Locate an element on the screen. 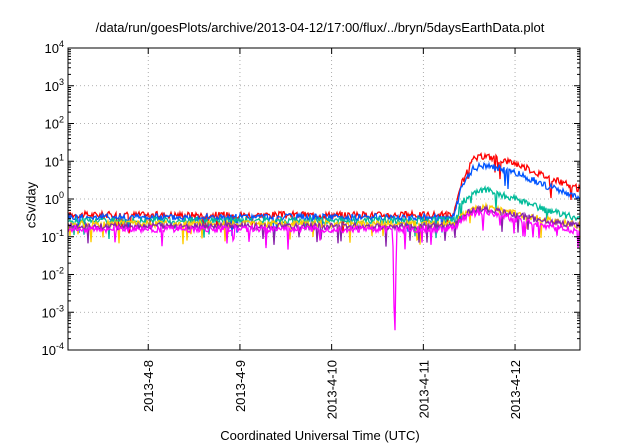 Image resolution: width=640 pixels, height=448 pixels. x-tick-label: 2013-4-9 is located at coordinates (240, 386).